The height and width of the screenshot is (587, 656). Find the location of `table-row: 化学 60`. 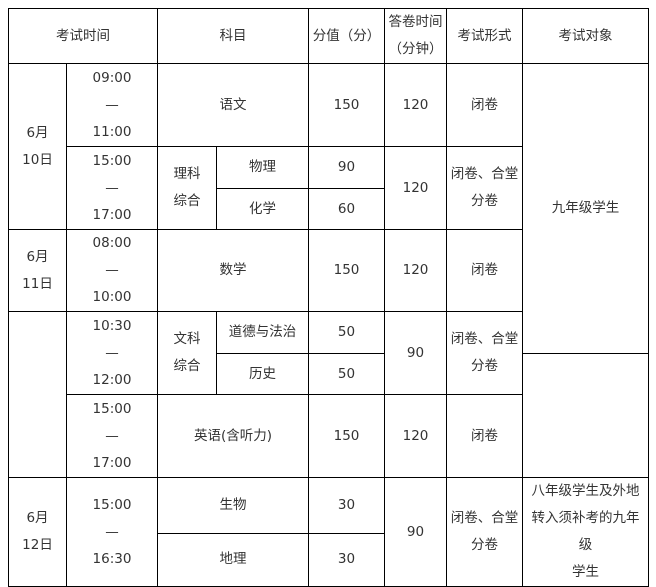

table-row: 化学 60 is located at coordinates (329, 209).